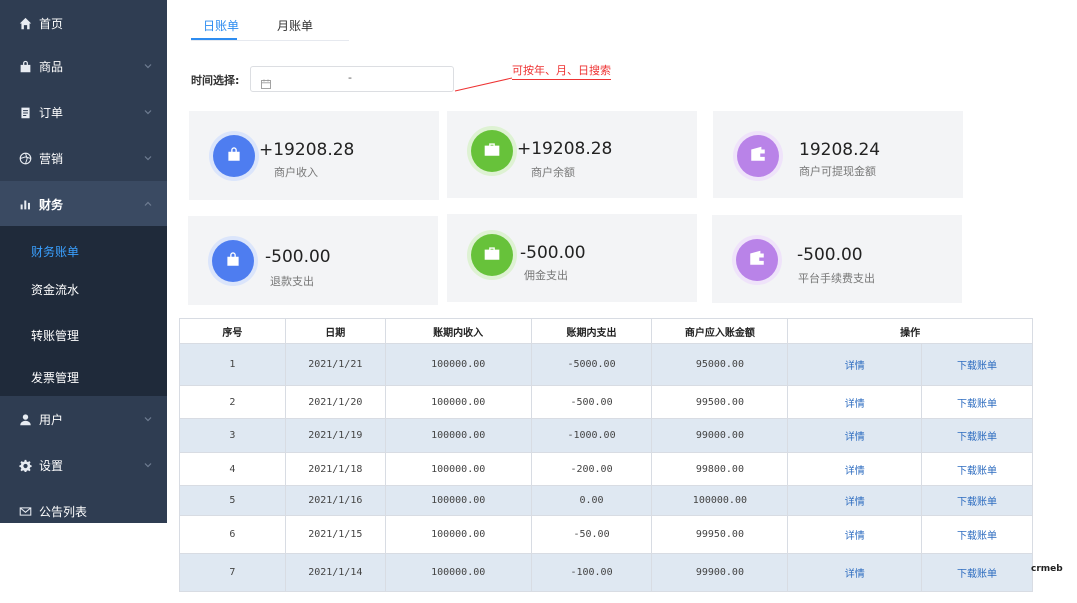 This screenshot has height=603, width=1077. I want to click on sidebar-item-label: 财务, so click(51, 204).